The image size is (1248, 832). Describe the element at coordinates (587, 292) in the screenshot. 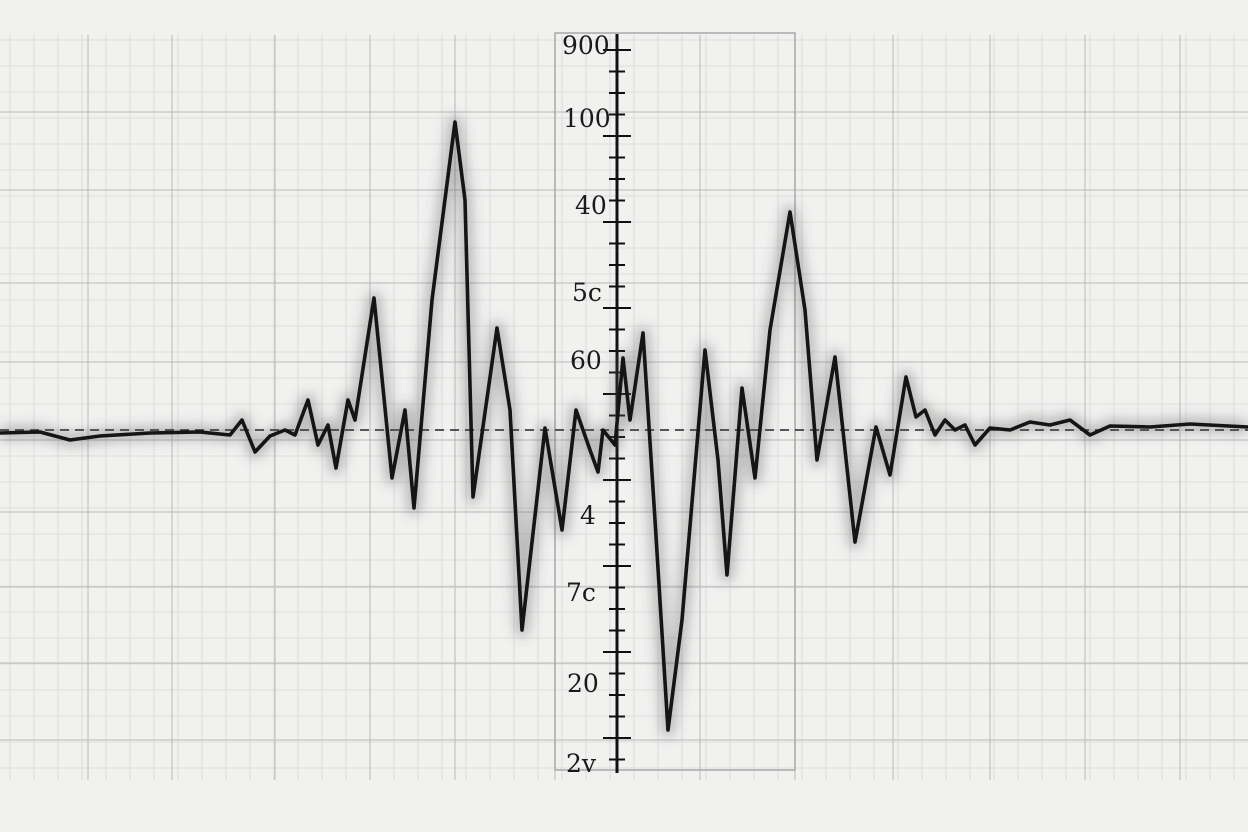

I see `axis-label: 5c` at that location.